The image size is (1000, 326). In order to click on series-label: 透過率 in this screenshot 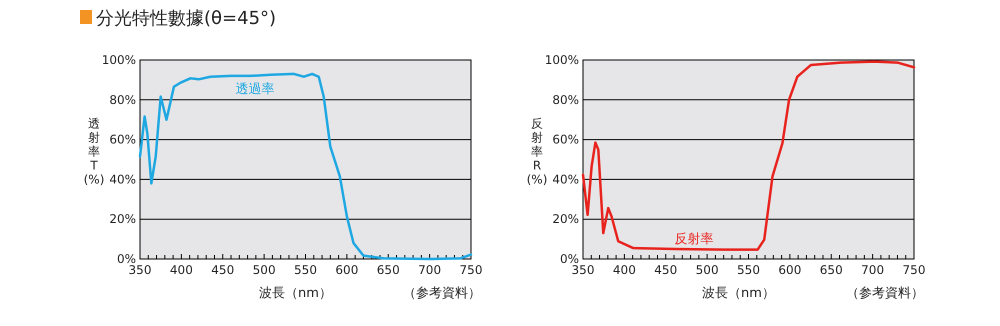, I will do `click(255, 88)`.